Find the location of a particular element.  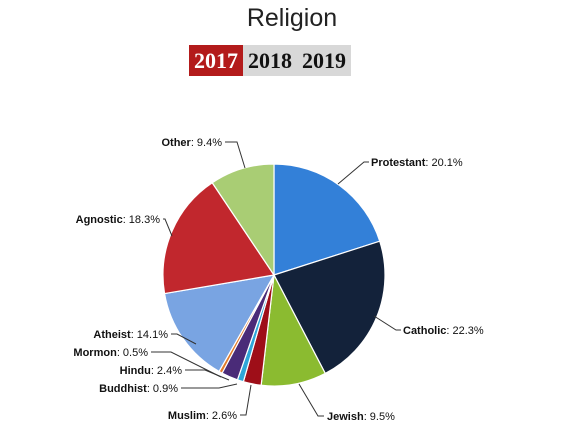

pie-slice-agnostic is located at coordinates (219, 238).